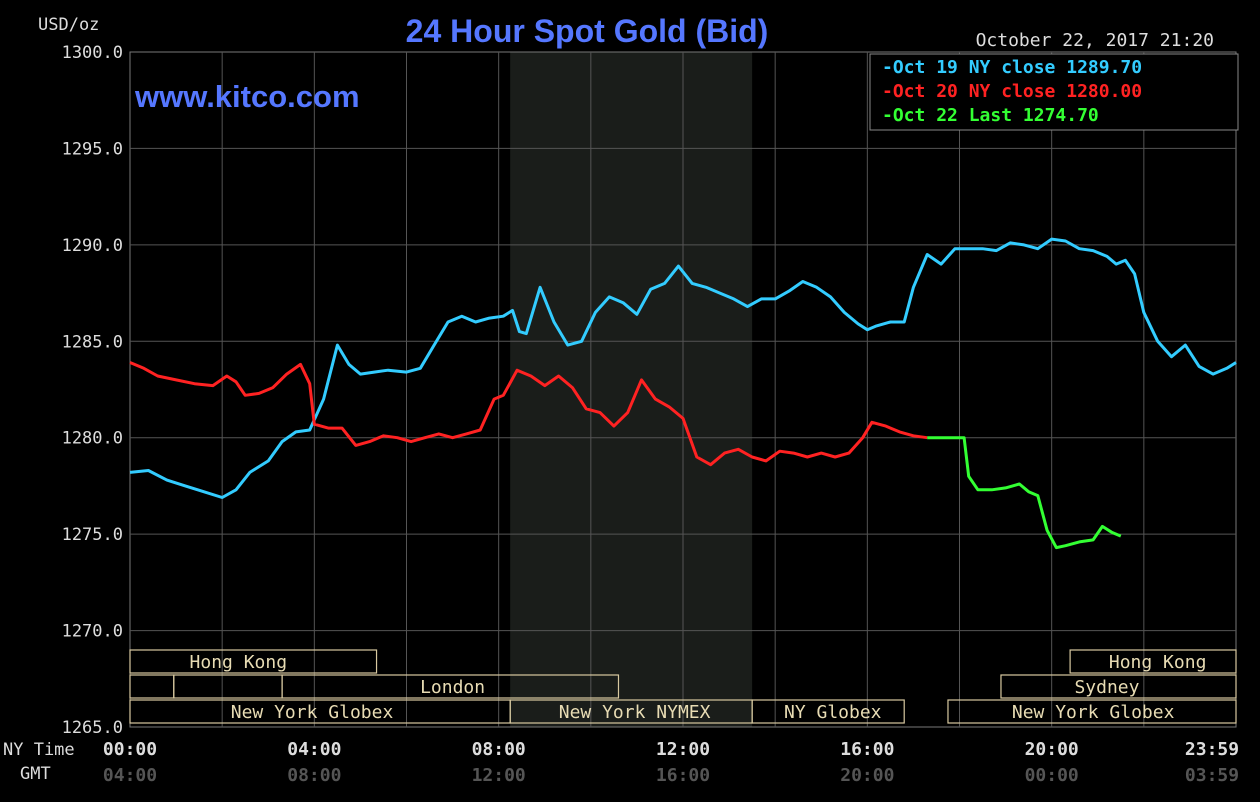 Image resolution: width=1260 pixels, height=802 pixels. I want to click on x-tick-label-ny: 20:00, so click(1052, 749).